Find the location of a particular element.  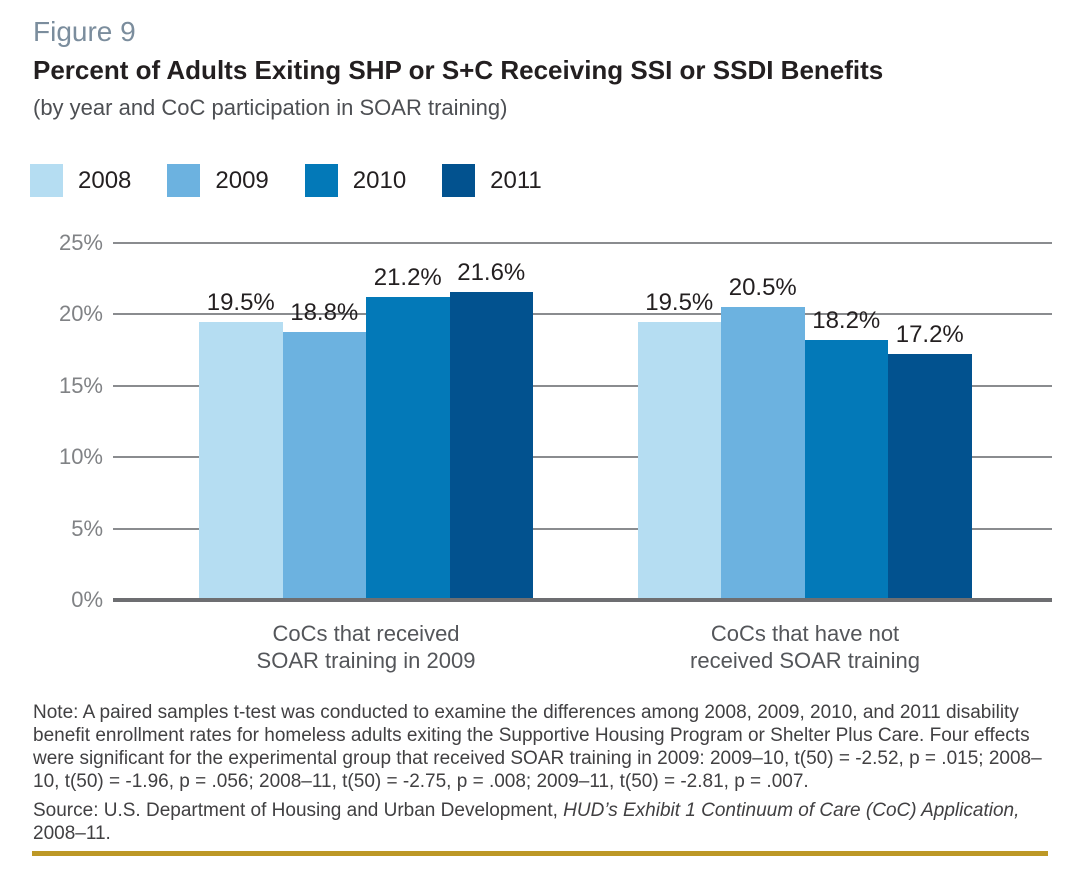

bar-value-label-2008-group-1: 19.5% is located at coordinates (240, 302).